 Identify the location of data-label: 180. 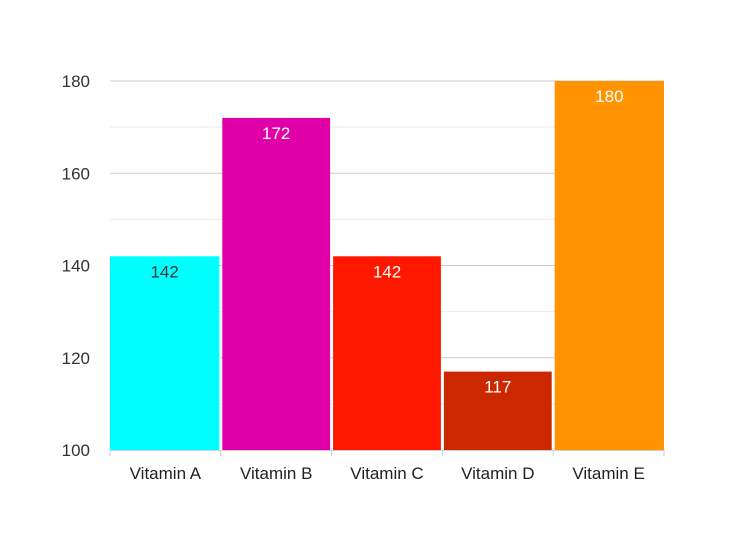
(609, 96).